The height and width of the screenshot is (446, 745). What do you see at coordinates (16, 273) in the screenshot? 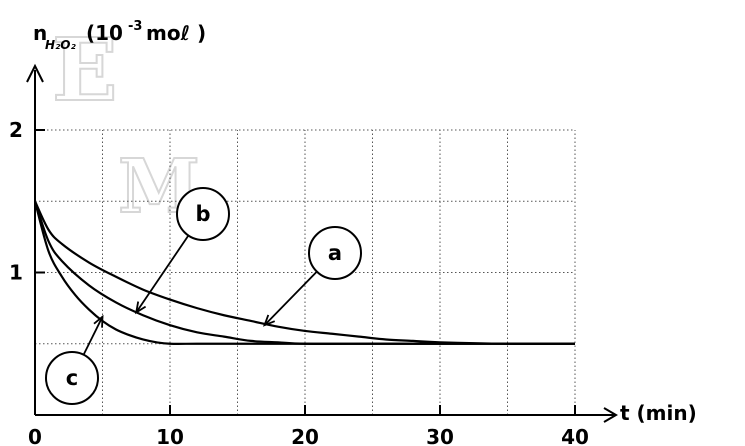
I see `y-tick-label: 1` at bounding box center [16, 273].